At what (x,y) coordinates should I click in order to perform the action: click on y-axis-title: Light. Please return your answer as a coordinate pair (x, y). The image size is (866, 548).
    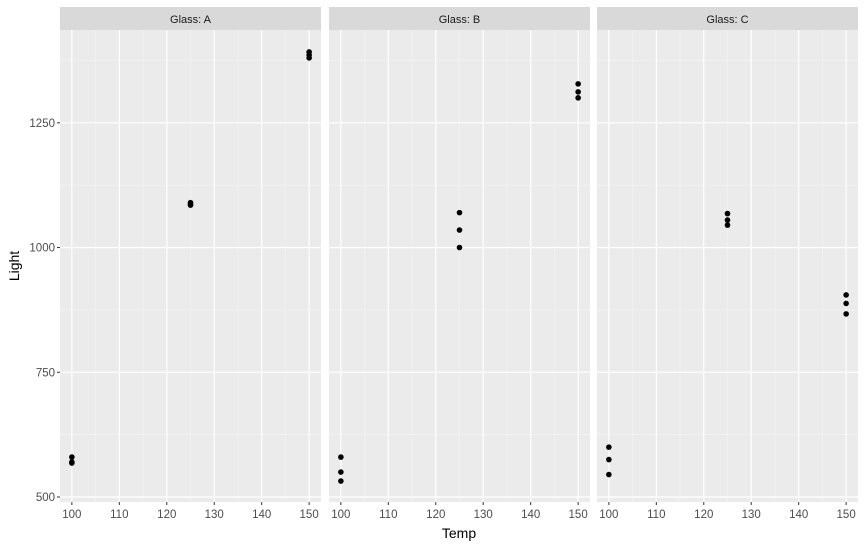
    Looking at the image, I should click on (14, 266).